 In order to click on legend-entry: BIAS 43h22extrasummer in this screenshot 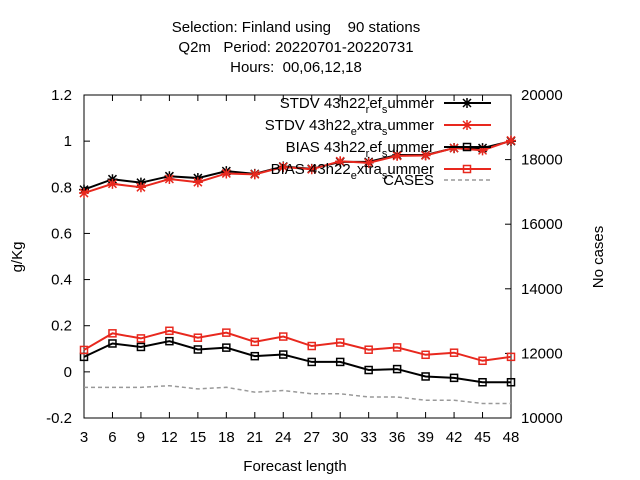, I will do `click(381, 171)`.